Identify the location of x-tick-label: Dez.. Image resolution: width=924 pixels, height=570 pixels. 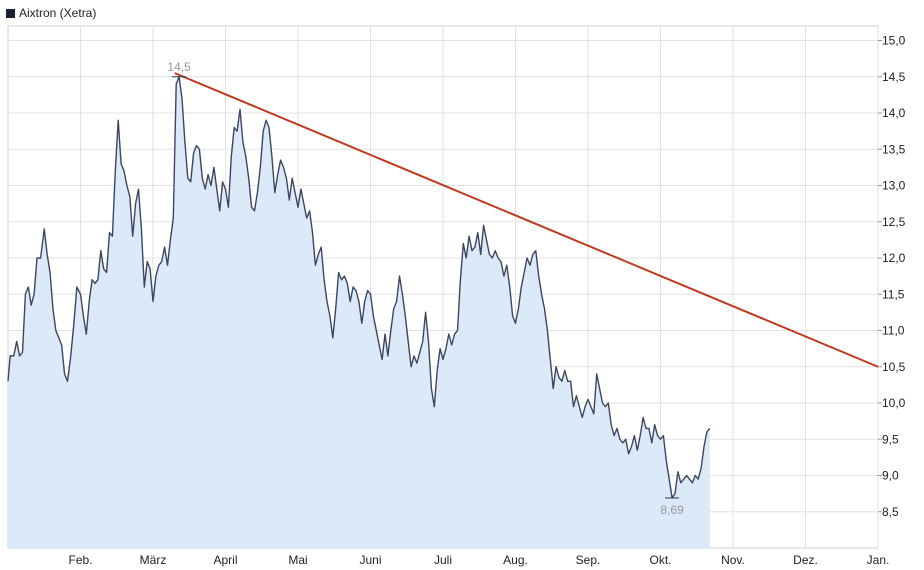
(805, 560).